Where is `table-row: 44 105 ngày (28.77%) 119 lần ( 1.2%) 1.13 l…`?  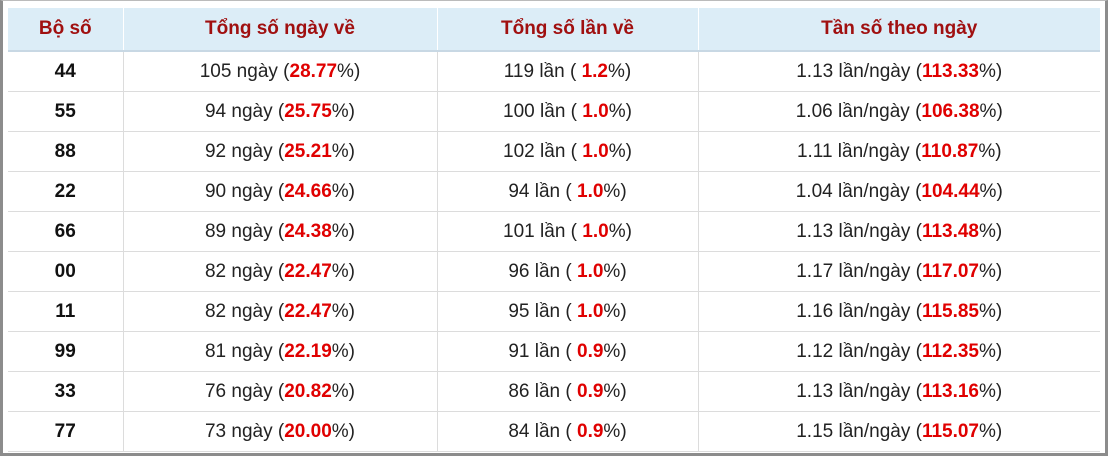
table-row: 44 105 ngày (28.77%) 119 lần ( 1.2%) 1.13 l… is located at coordinates (554, 71).